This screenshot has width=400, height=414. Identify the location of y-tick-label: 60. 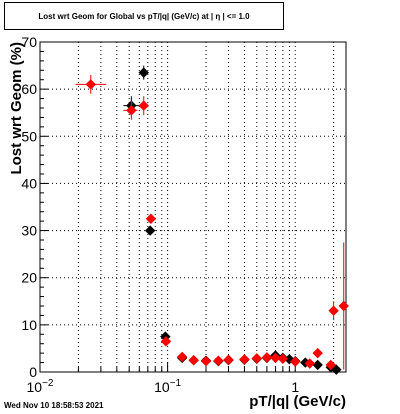
(29, 89).